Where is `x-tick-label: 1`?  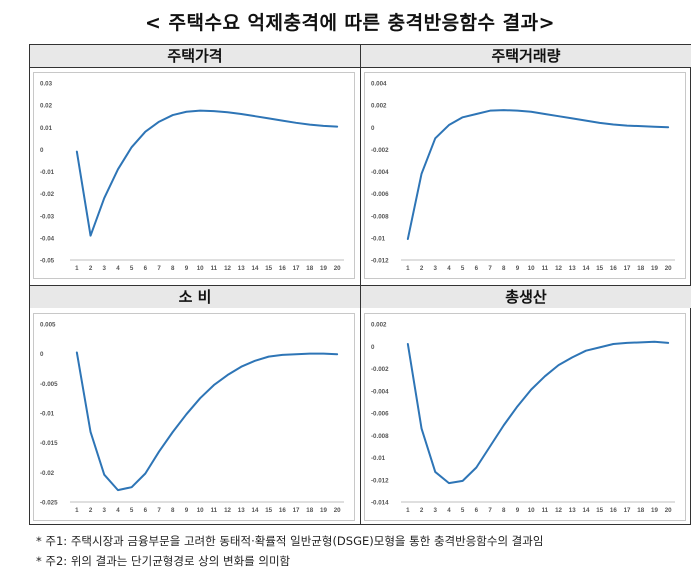 x-tick-label: 1 is located at coordinates (408, 510).